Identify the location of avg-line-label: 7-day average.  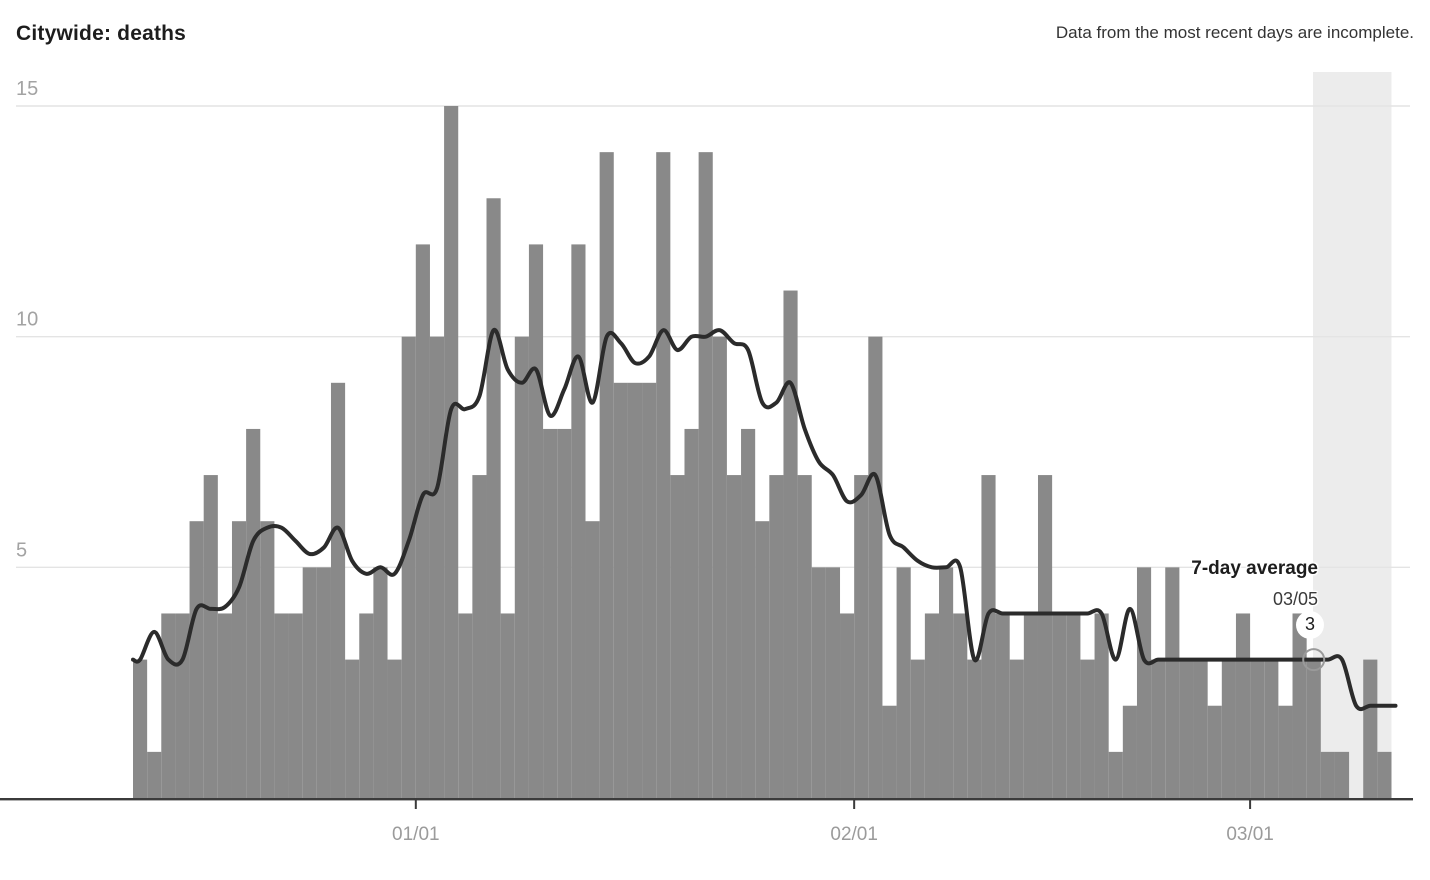
(1254, 568).